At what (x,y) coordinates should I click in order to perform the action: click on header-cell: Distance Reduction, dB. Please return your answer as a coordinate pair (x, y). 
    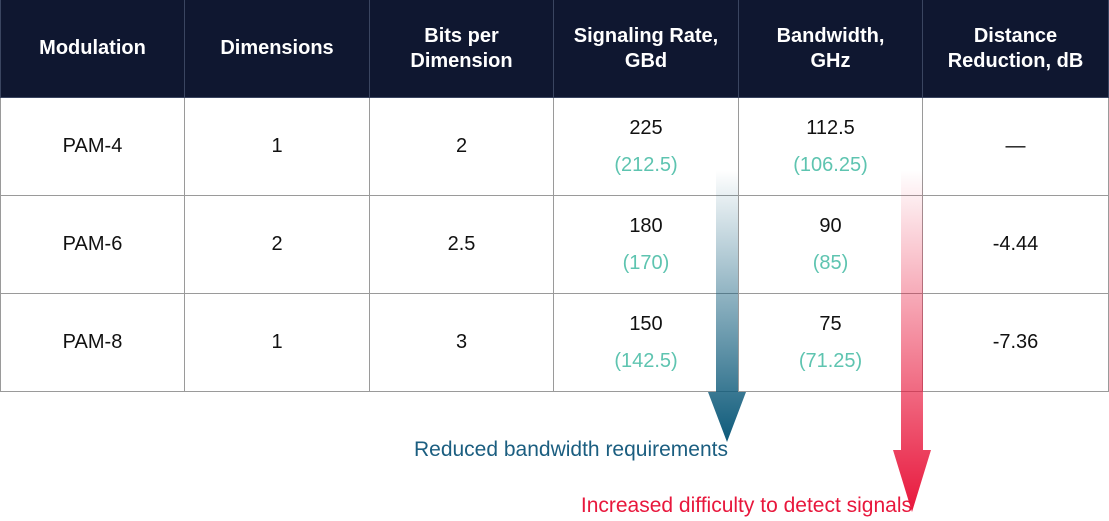
    Looking at the image, I should click on (1016, 49).